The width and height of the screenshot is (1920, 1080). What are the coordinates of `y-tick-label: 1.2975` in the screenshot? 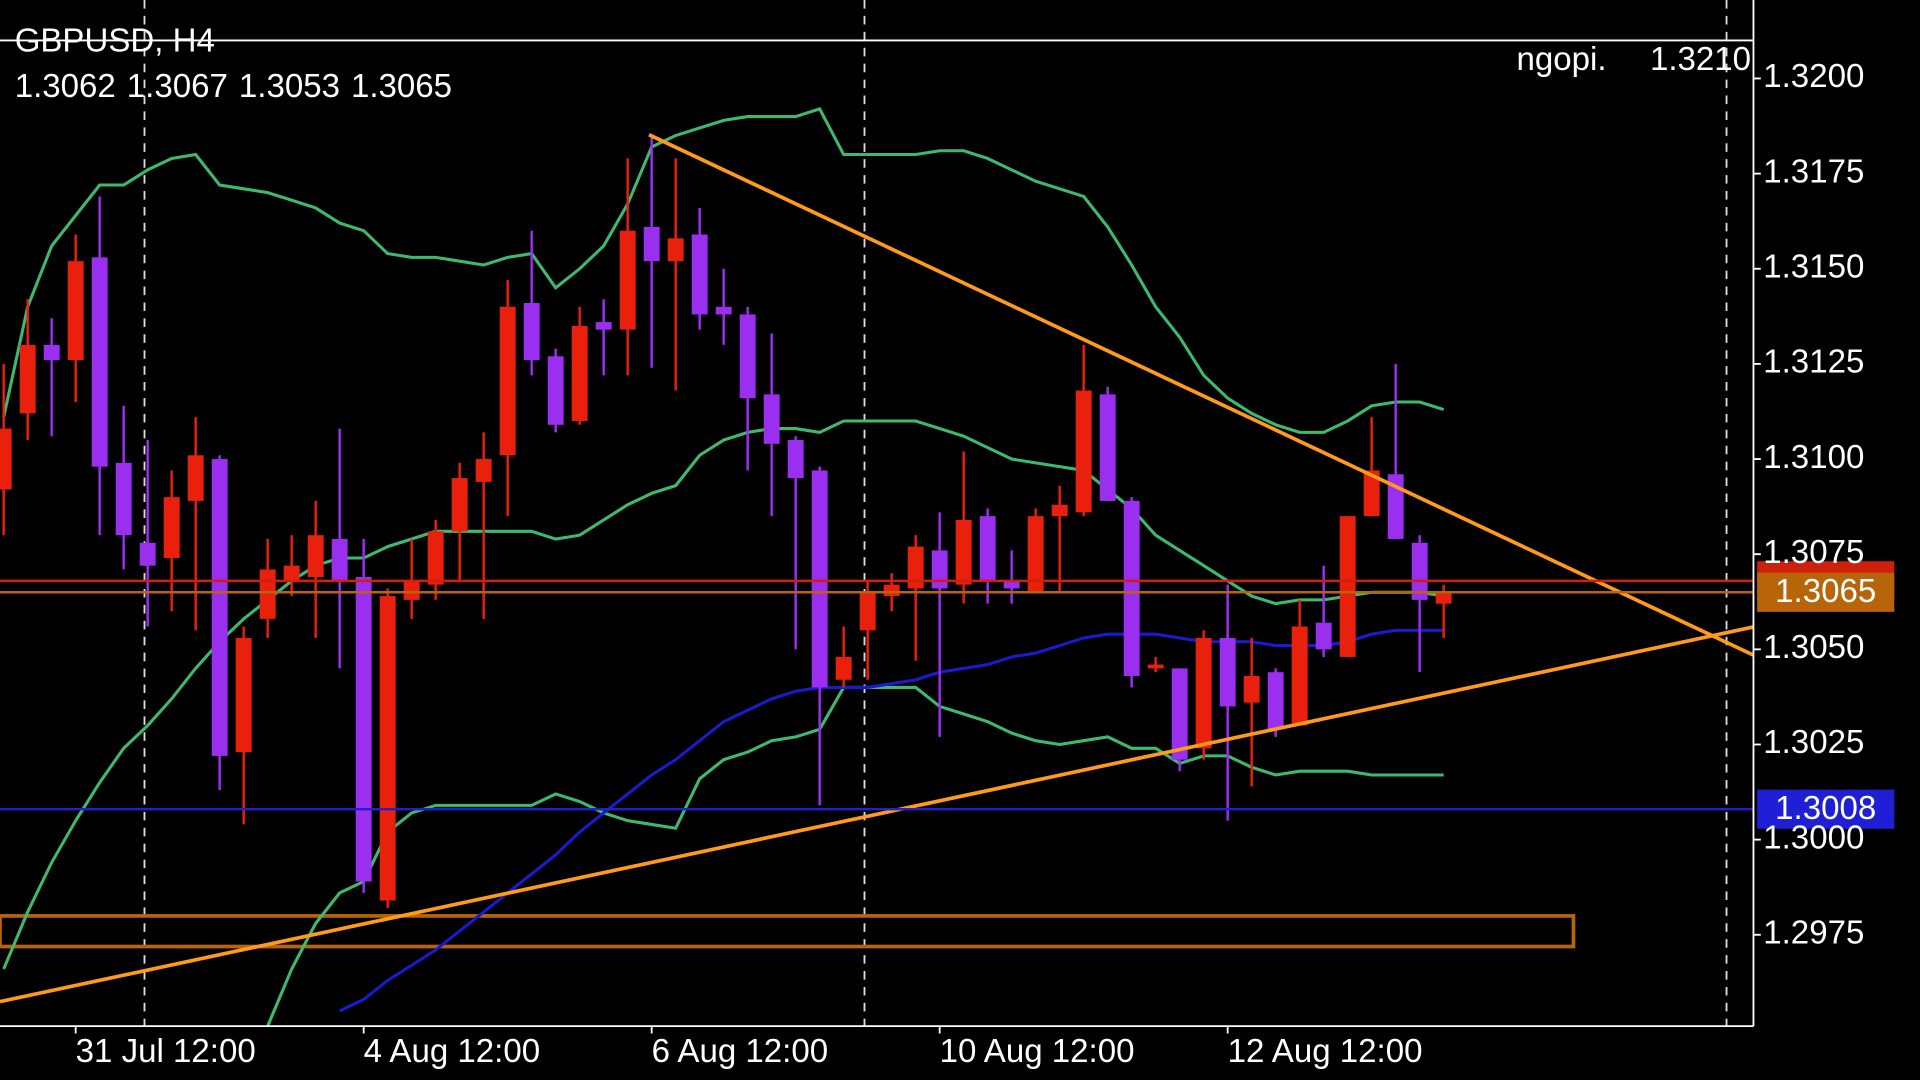 It's located at (1813, 933).